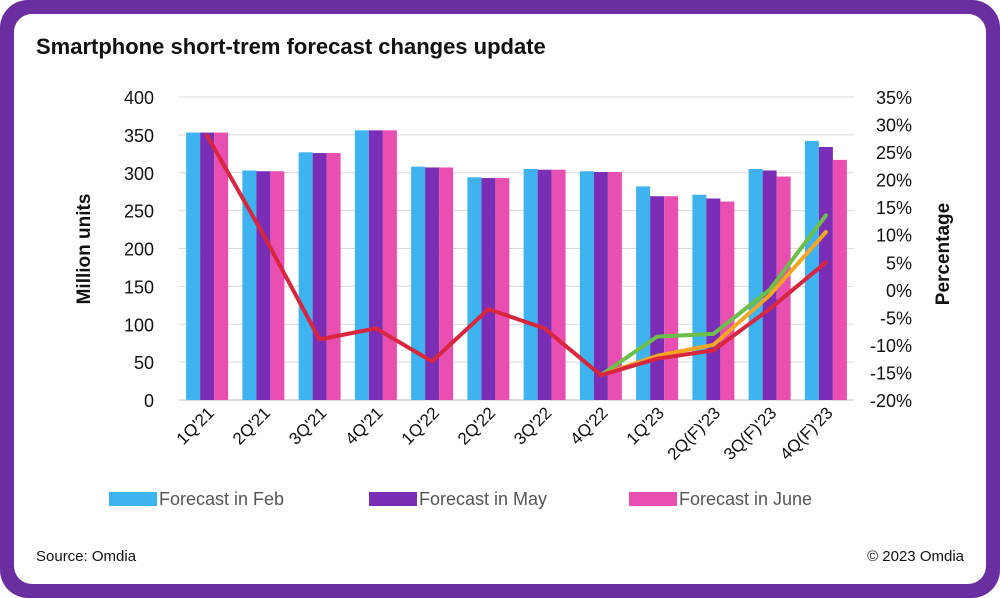  What do you see at coordinates (894, 236) in the screenshot?
I see `y2-tick-label: 10%` at bounding box center [894, 236].